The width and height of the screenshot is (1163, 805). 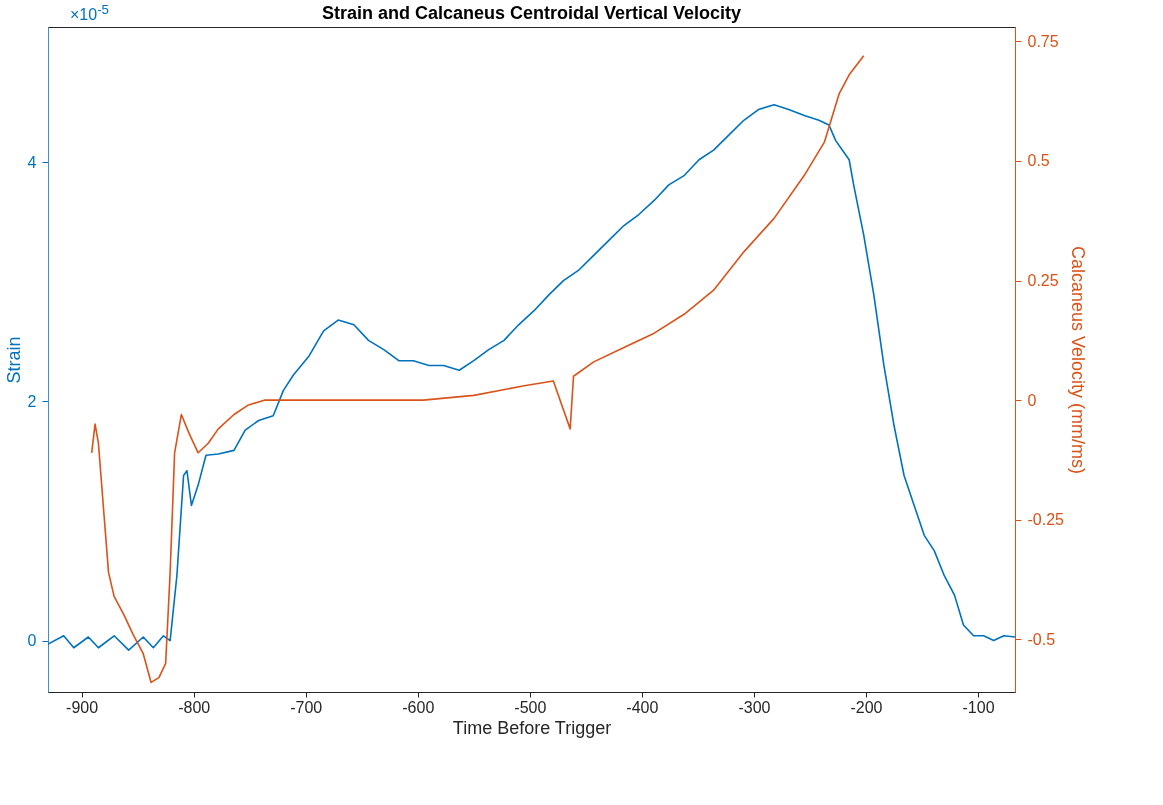 I want to click on y2-tick-label: 0.25, so click(x=1043, y=281).